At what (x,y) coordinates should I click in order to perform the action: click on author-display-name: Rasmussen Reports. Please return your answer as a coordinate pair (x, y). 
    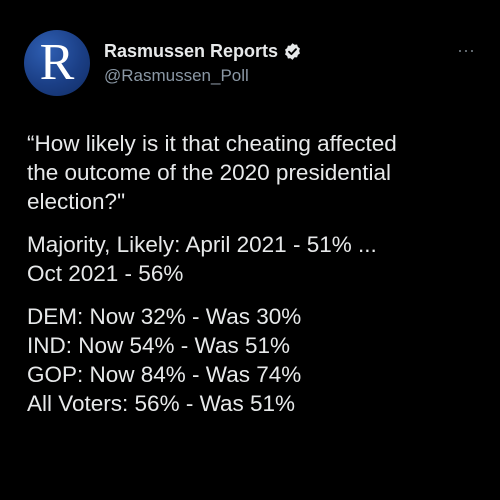
    Looking at the image, I should click on (191, 50).